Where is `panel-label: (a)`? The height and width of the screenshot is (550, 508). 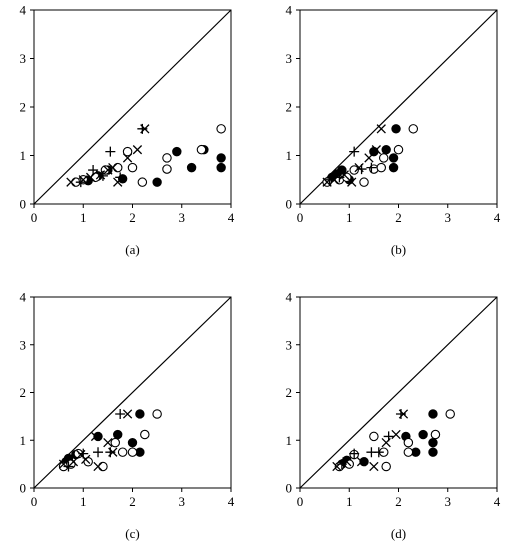
panel-label: (a) is located at coordinates (132, 249).